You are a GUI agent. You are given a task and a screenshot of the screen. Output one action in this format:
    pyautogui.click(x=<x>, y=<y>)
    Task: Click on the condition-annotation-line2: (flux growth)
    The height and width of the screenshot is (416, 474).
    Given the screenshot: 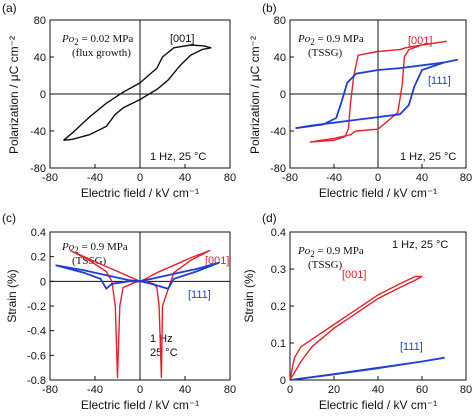 What is the action you would take?
    pyautogui.click(x=101, y=53)
    